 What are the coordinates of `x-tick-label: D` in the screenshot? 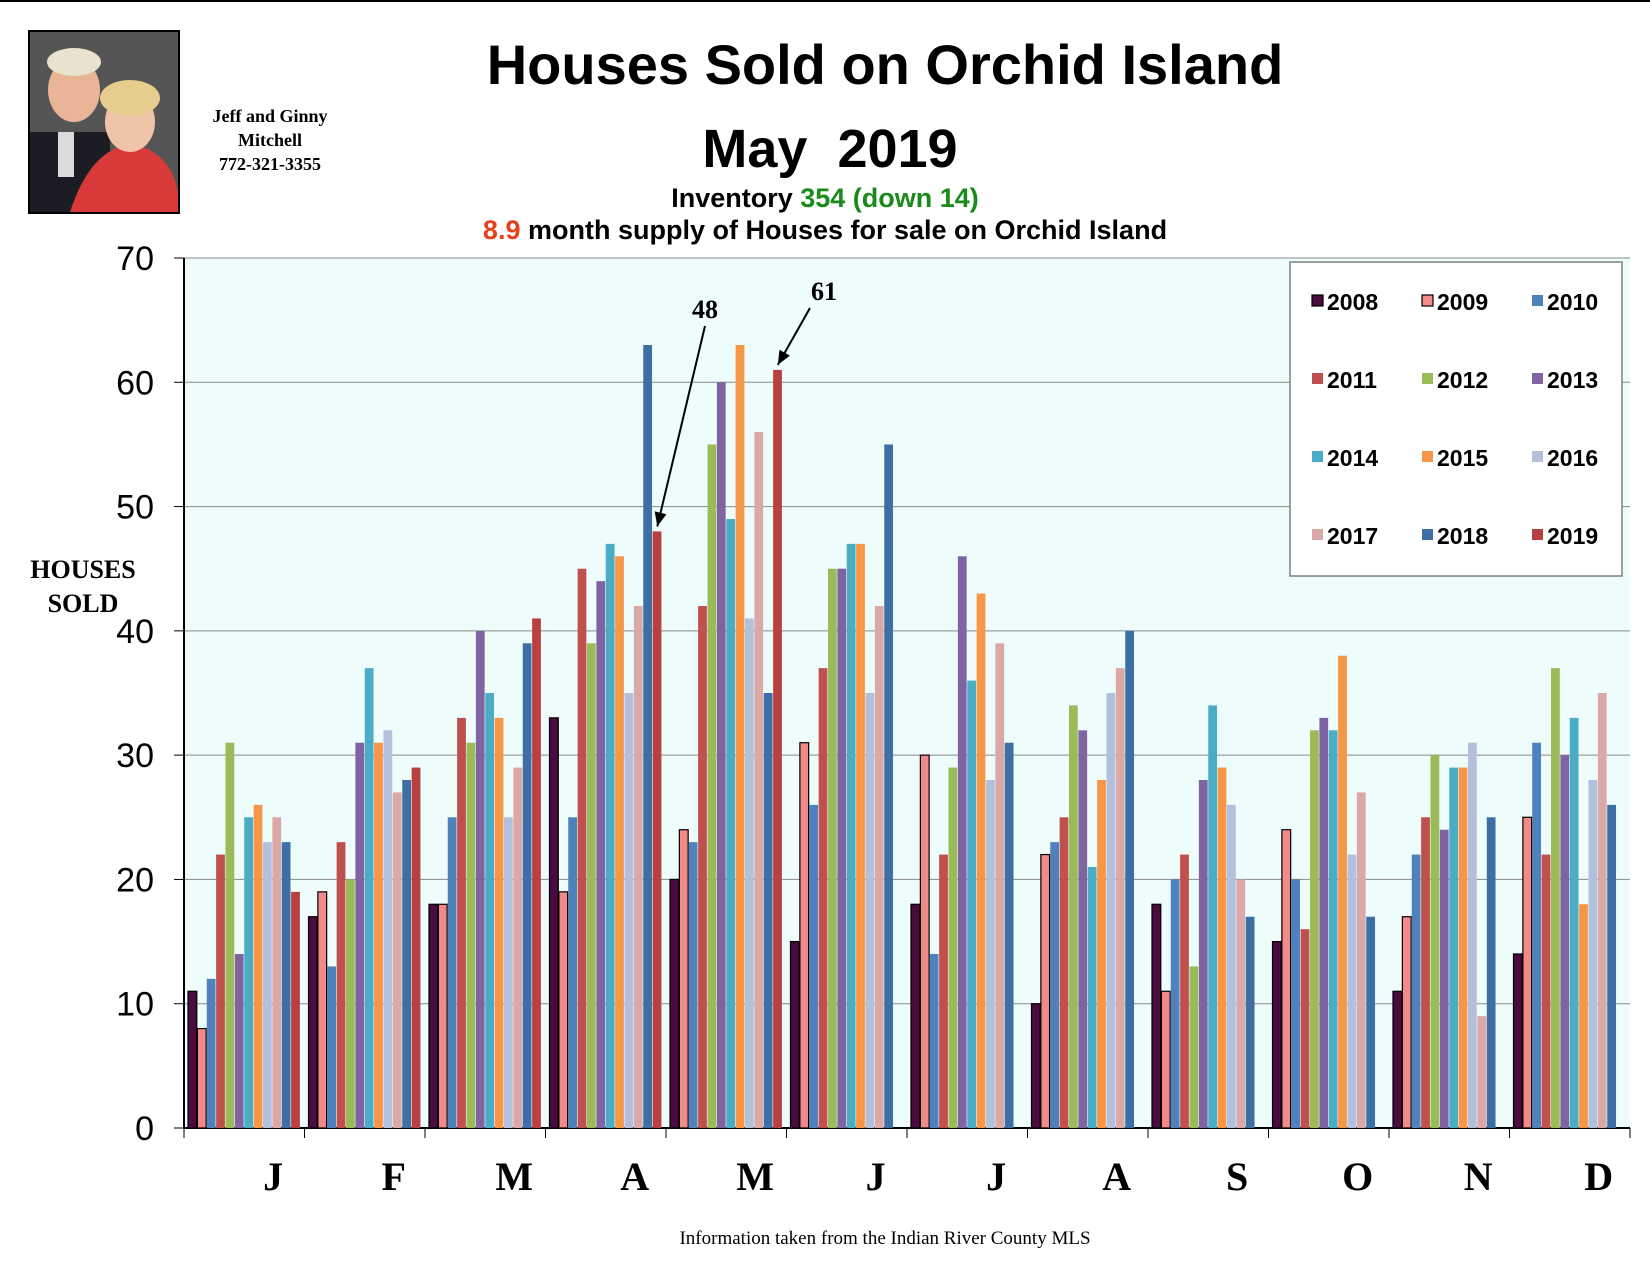 It's located at (1598, 1176).